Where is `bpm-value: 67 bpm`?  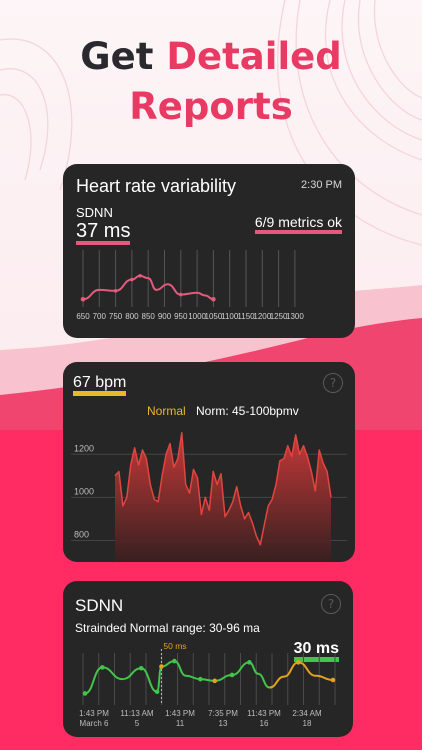
bpm-value: 67 bpm is located at coordinates (100, 385).